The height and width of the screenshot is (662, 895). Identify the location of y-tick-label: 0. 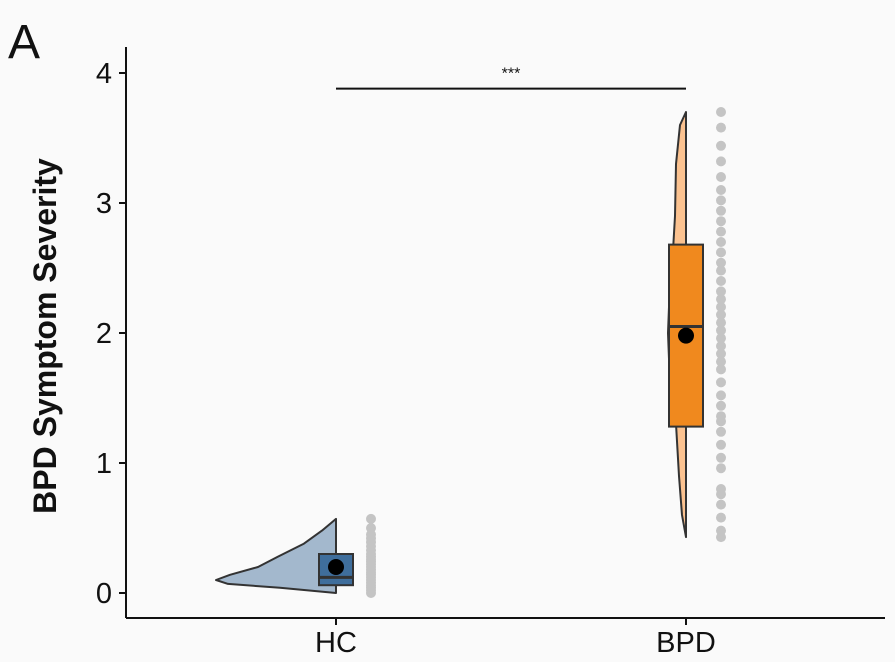
(104, 594).